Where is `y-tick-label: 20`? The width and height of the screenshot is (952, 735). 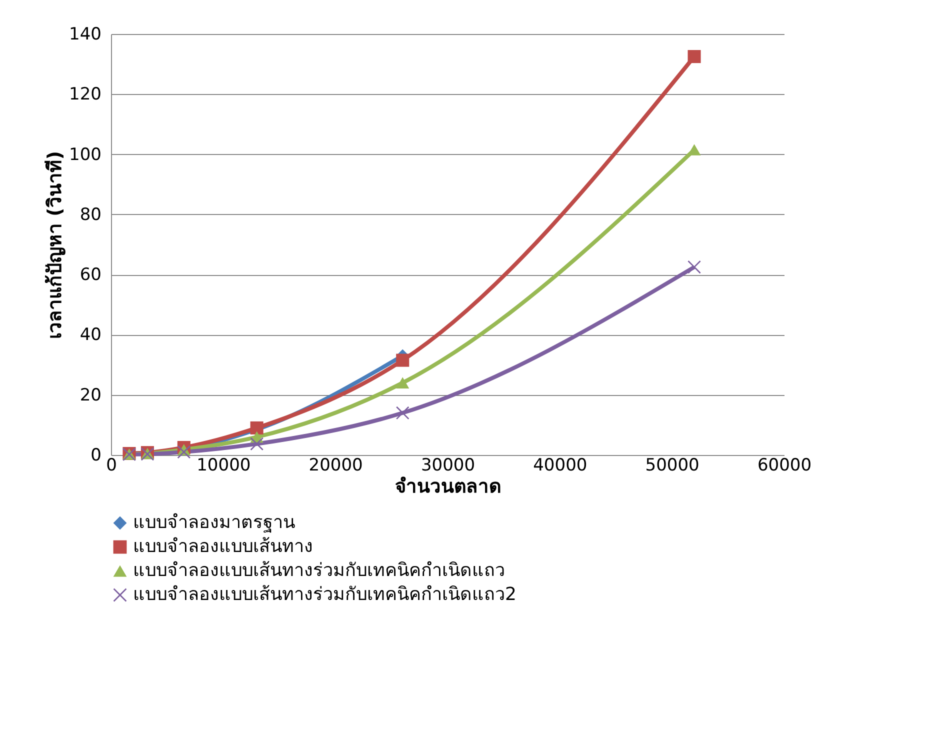 y-tick-label: 20 is located at coordinates (91, 395).